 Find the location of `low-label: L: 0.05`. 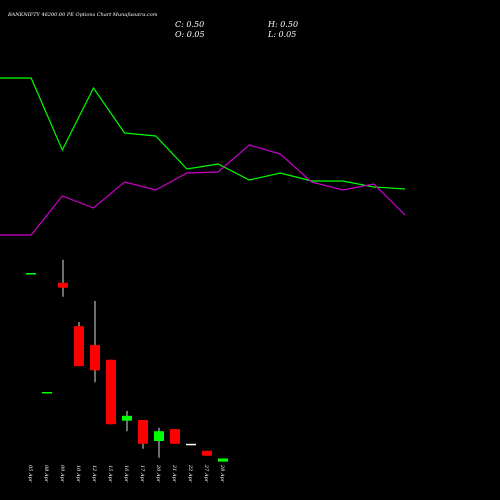

low-label: L: 0.05 is located at coordinates (281, 34).